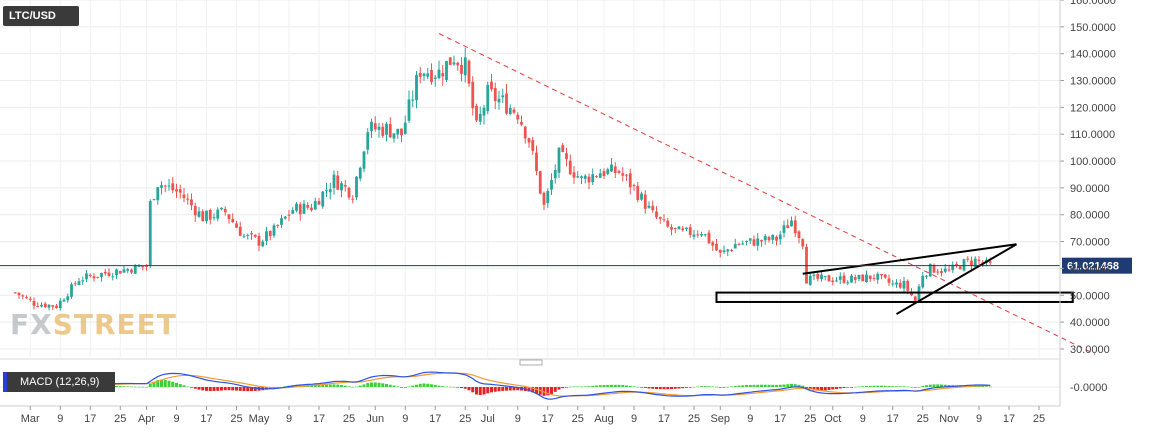  What do you see at coordinates (909, 259) in the screenshot?
I see `wedge-trendline` at bounding box center [909, 259].